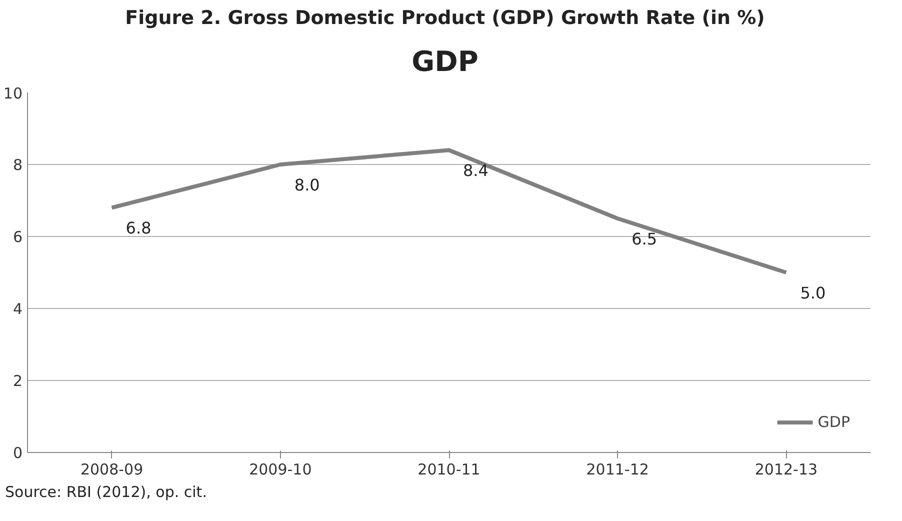 This screenshot has width=902, height=521. I want to click on text: 5.0, so click(813, 293).